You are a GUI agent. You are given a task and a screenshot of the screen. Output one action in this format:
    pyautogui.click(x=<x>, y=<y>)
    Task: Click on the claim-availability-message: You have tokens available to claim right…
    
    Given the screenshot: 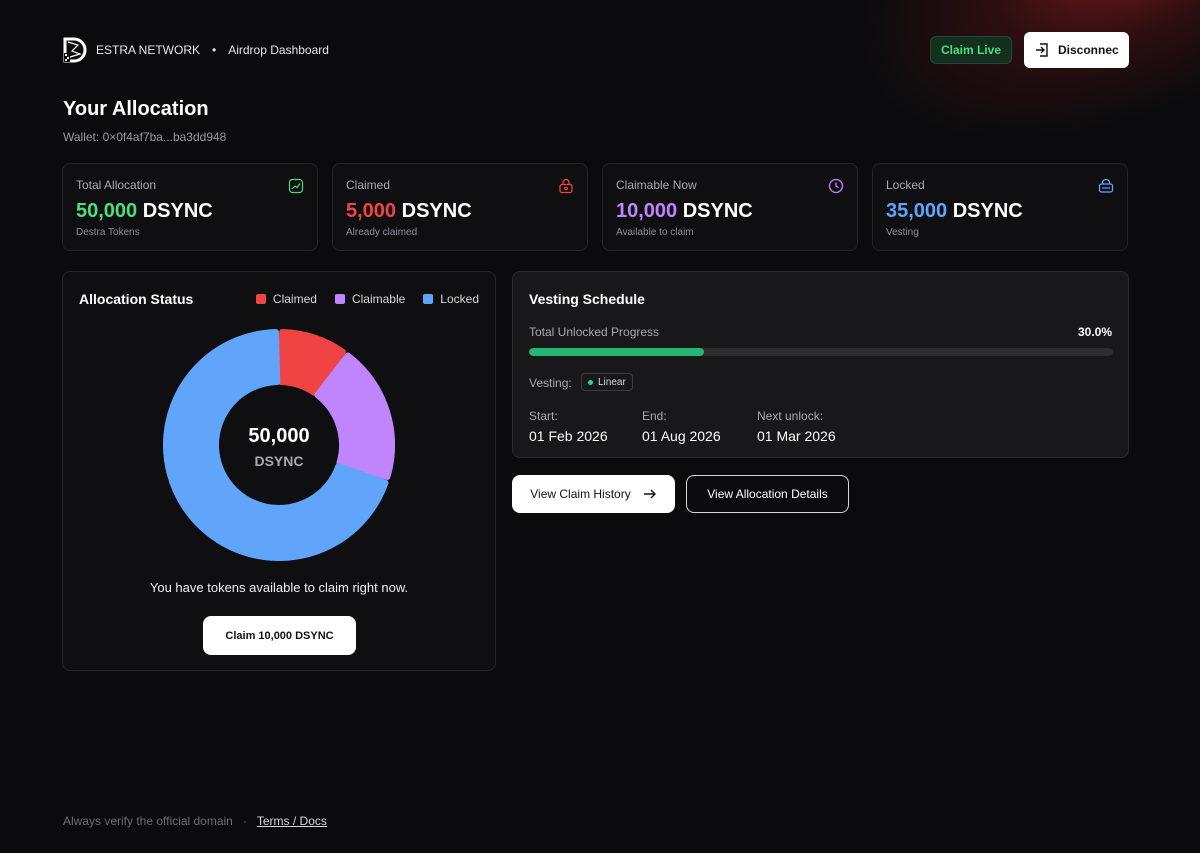 What is the action you would take?
    pyautogui.click(x=279, y=587)
    